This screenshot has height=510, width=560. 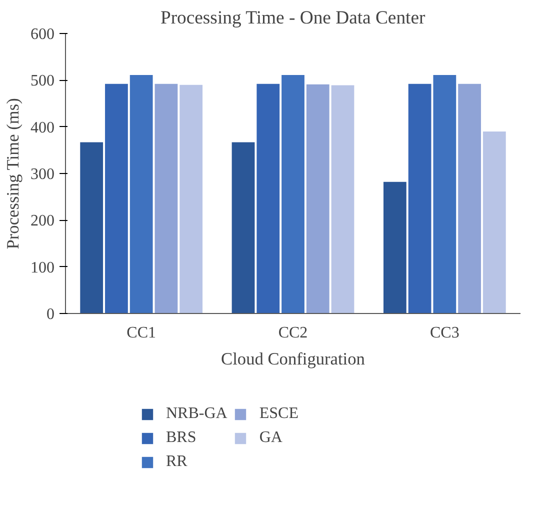 I want to click on y-tick-label: 400, so click(x=42, y=127).